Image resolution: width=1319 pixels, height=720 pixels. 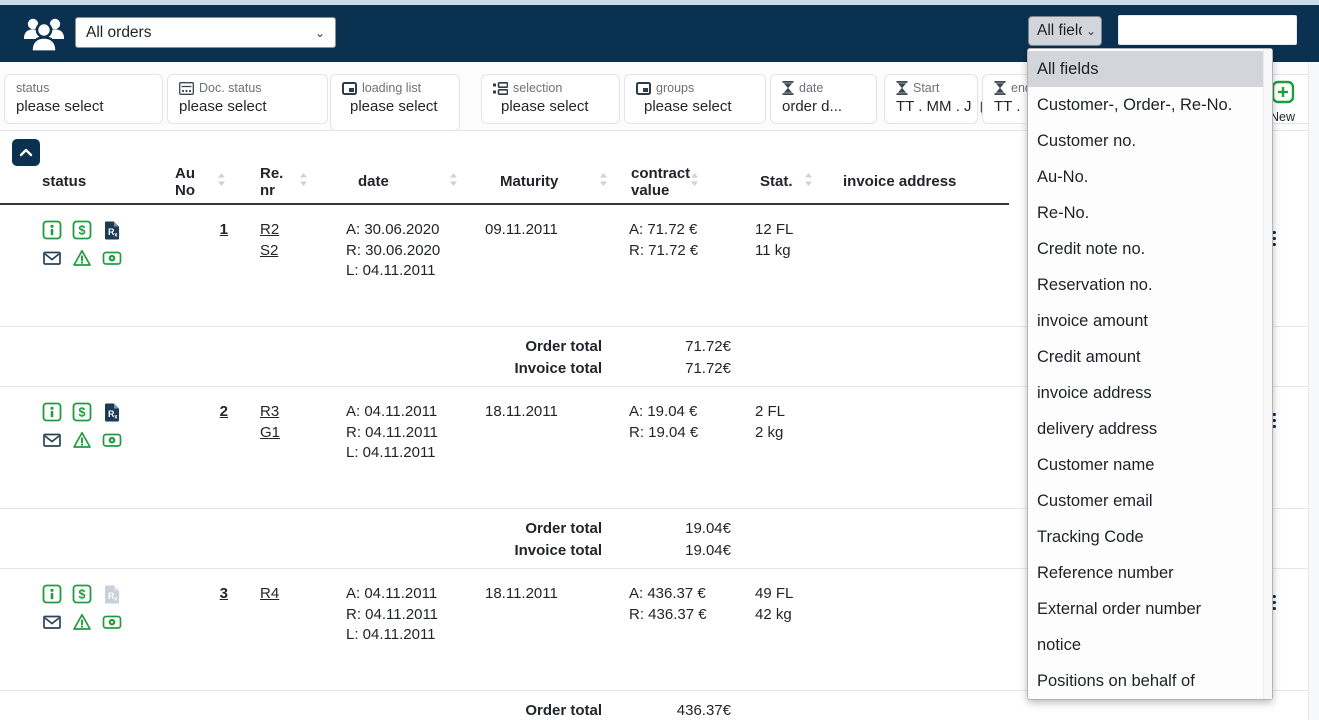 I want to click on filter-groups-label: groups, so click(x=675, y=88).